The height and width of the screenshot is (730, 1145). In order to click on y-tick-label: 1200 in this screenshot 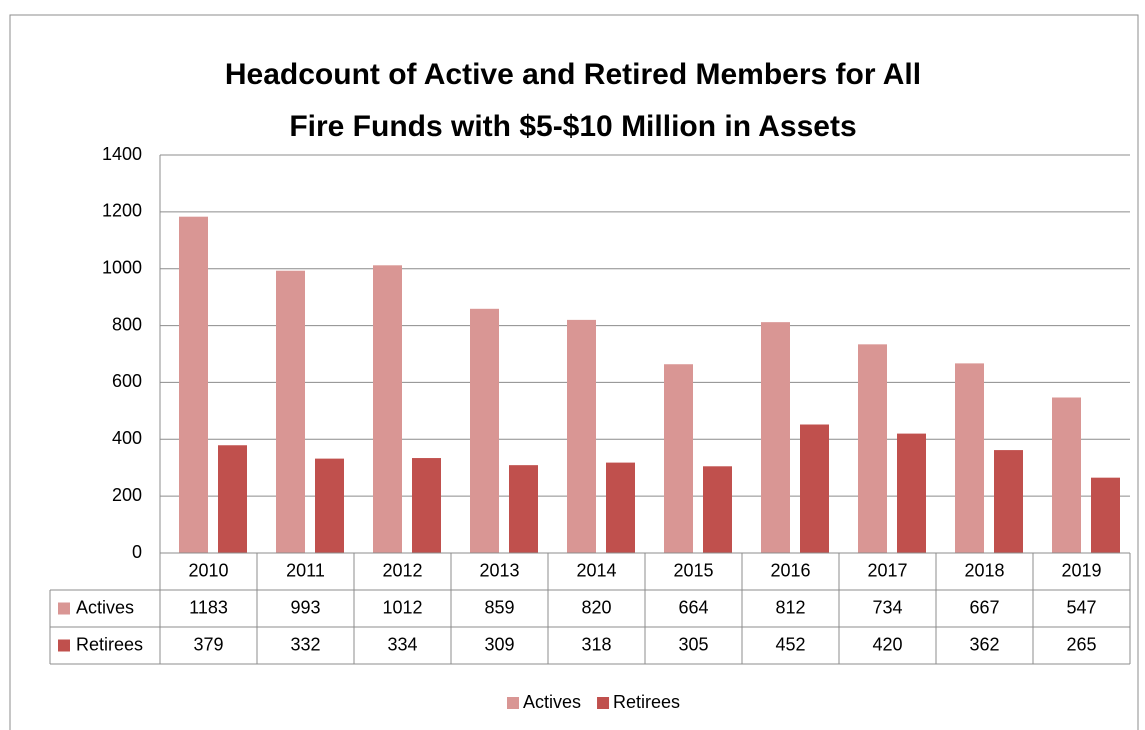, I will do `click(122, 211)`.